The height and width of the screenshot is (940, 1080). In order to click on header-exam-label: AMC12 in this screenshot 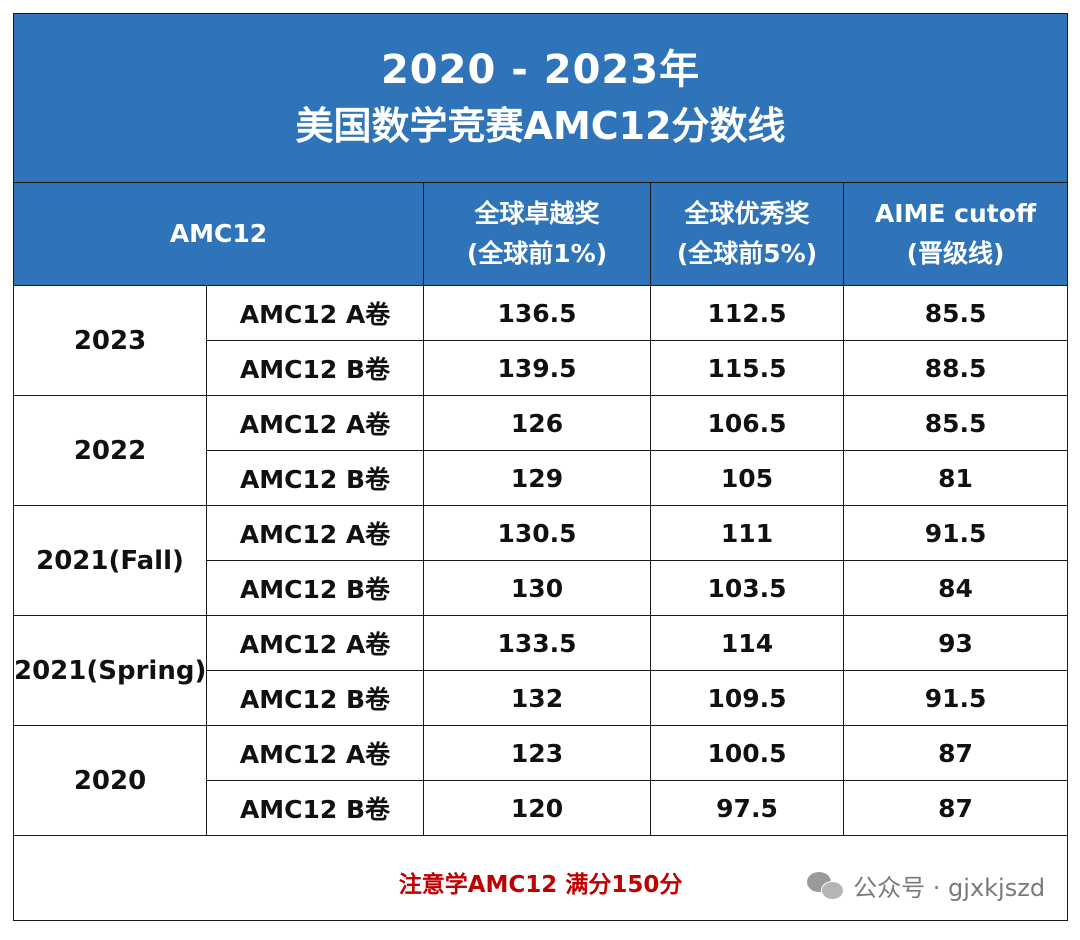, I will do `click(218, 233)`.